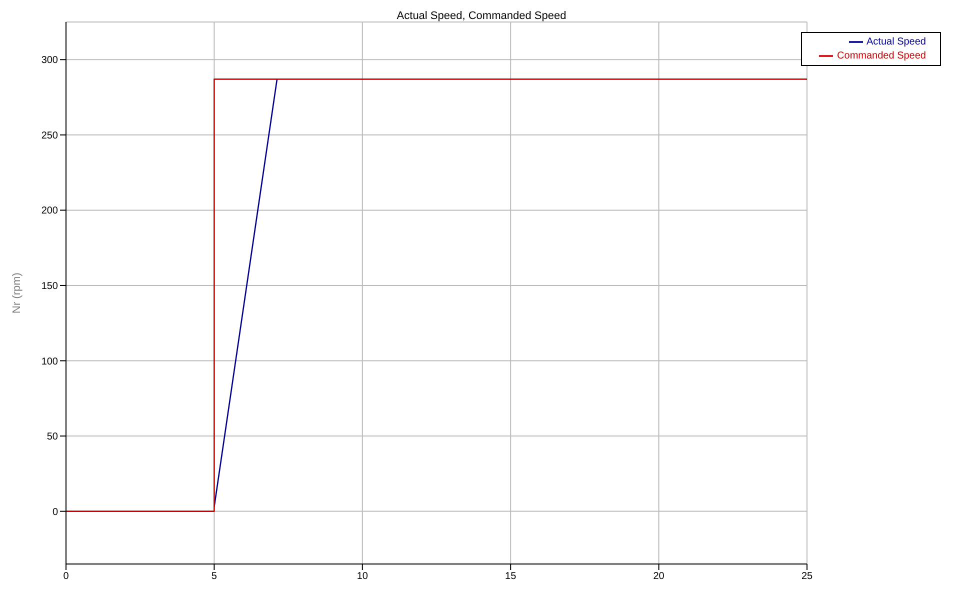 The height and width of the screenshot is (595, 963). What do you see at coordinates (66, 576) in the screenshot?
I see `x-tick-label: 0` at bounding box center [66, 576].